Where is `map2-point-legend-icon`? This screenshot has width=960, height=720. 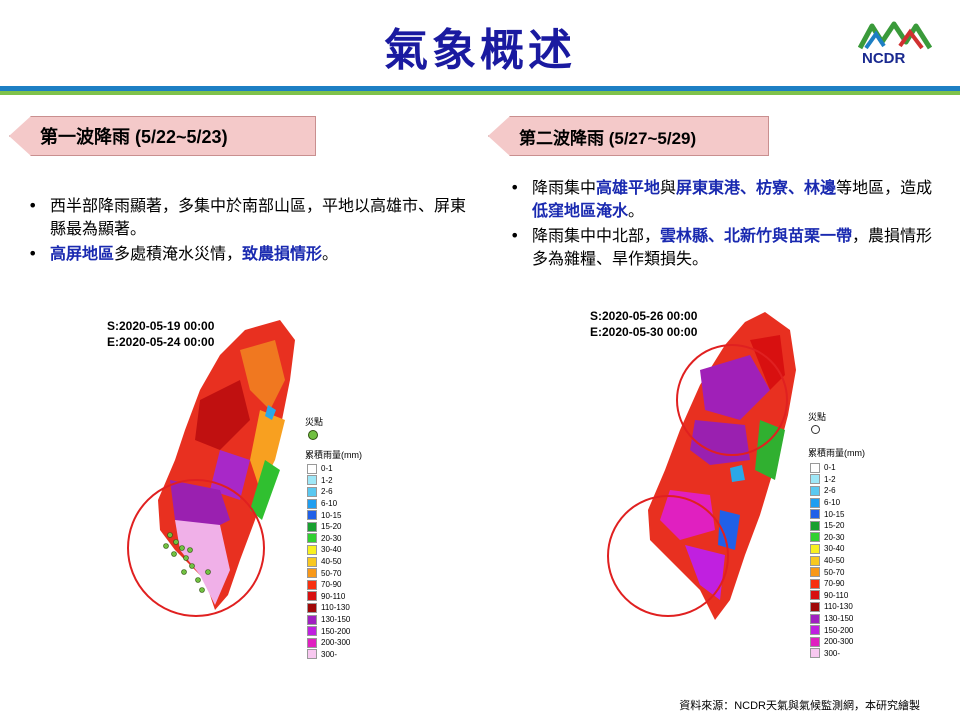 map2-point-legend-icon is located at coordinates (815, 429).